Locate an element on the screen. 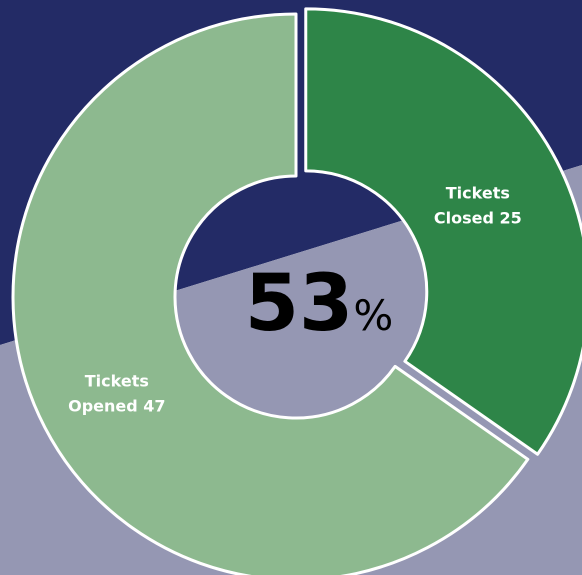 The width and height of the screenshot is (582, 575). center-value: 53 is located at coordinates (299, 304).